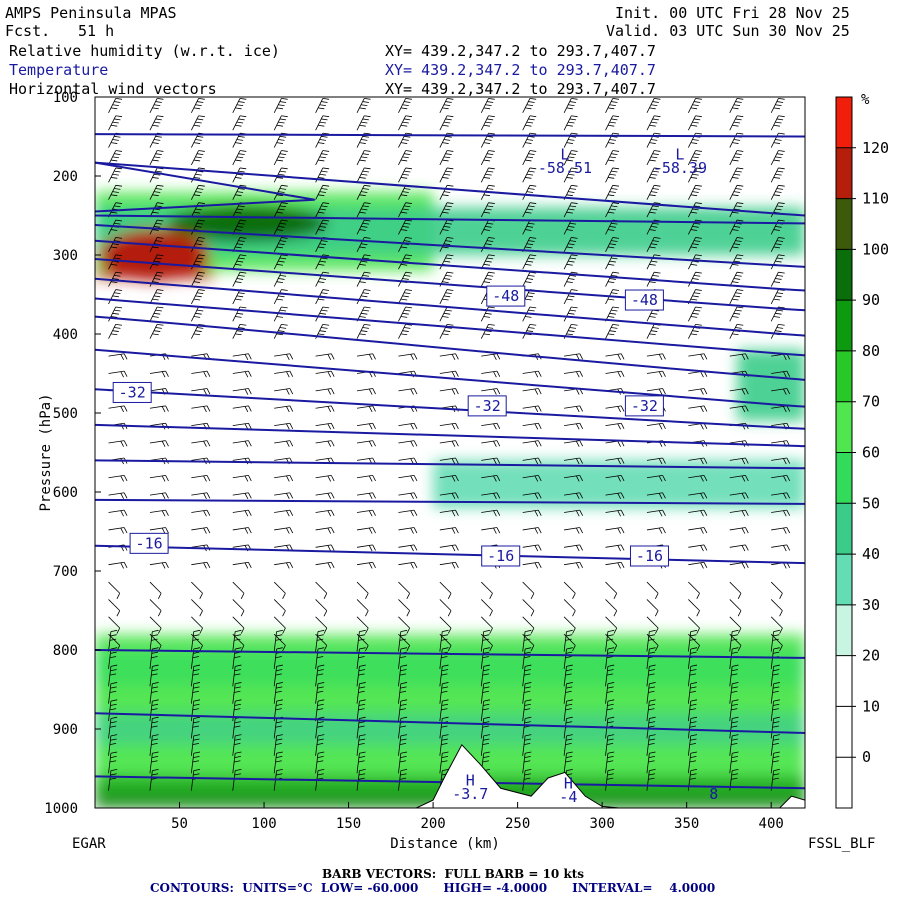 The height and width of the screenshot is (900, 900). Describe the element at coordinates (453, 874) in the screenshot. I see `barb-footer: BARB VECTORS: FULL BARB = 10 kts` at that location.